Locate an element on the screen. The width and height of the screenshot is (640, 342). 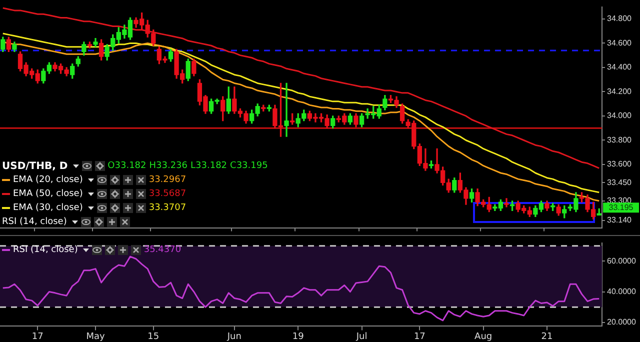
x-tick-label: 19 is located at coordinates (298, 337).